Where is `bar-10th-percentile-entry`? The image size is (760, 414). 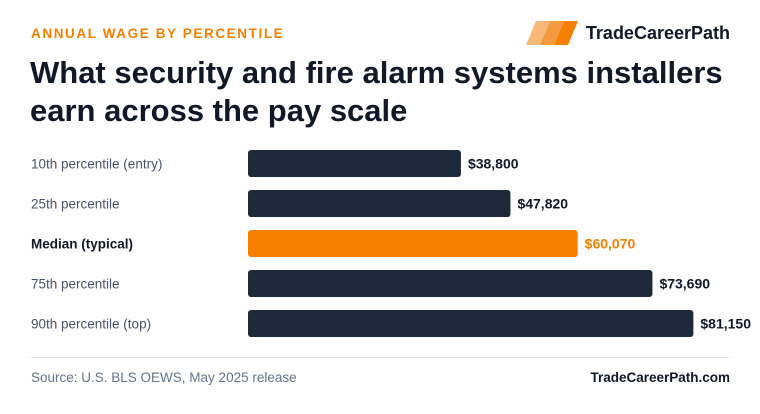 bar-10th-percentile-entry is located at coordinates (354, 163).